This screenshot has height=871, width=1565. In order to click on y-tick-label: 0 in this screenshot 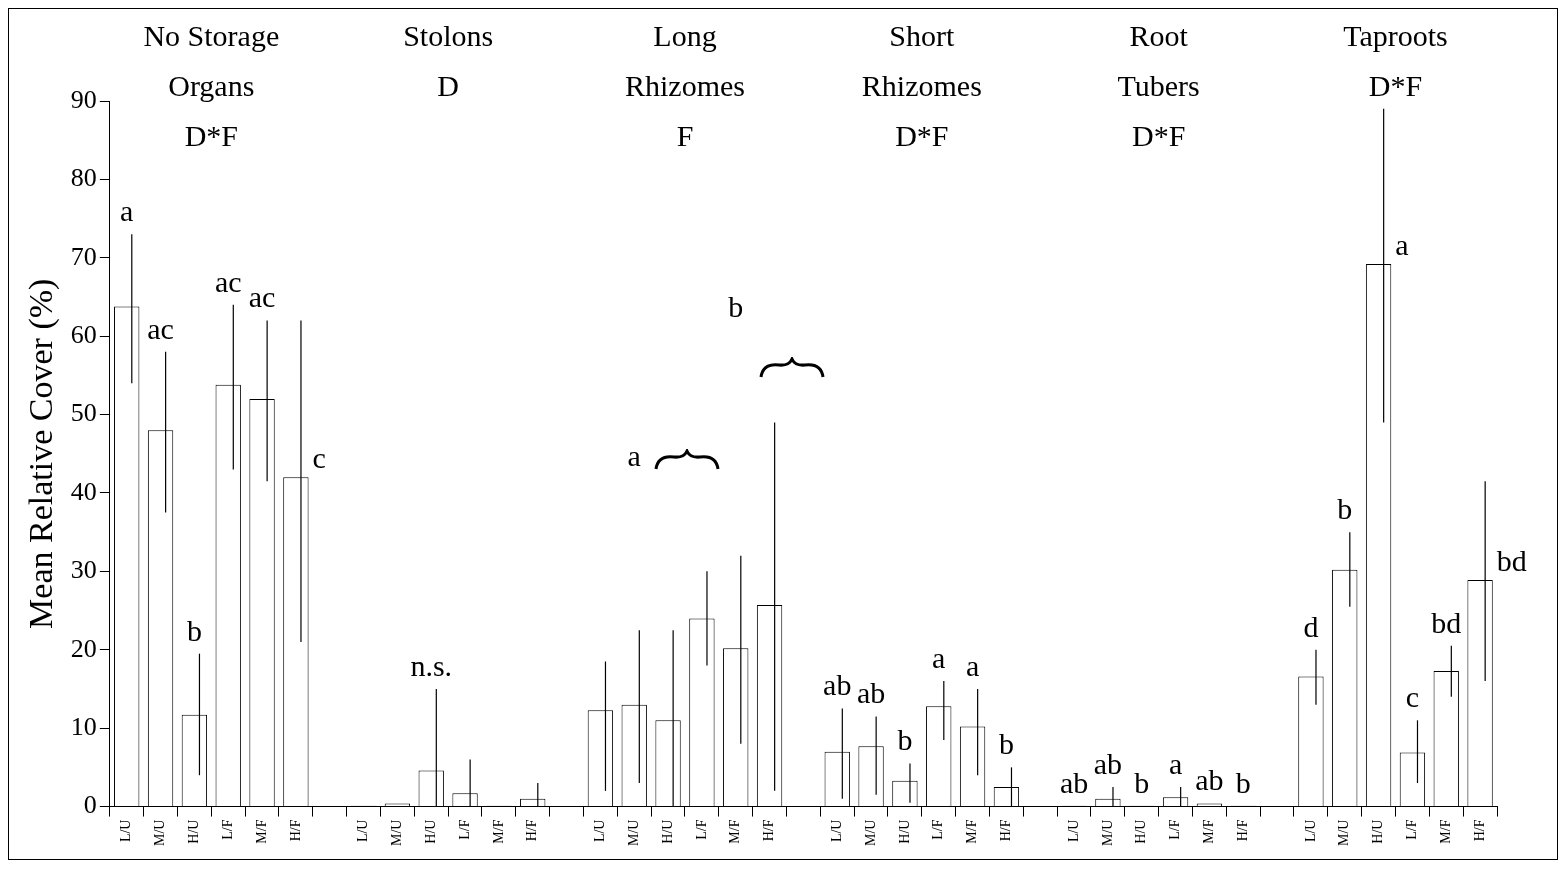, I will do `click(90, 805)`.